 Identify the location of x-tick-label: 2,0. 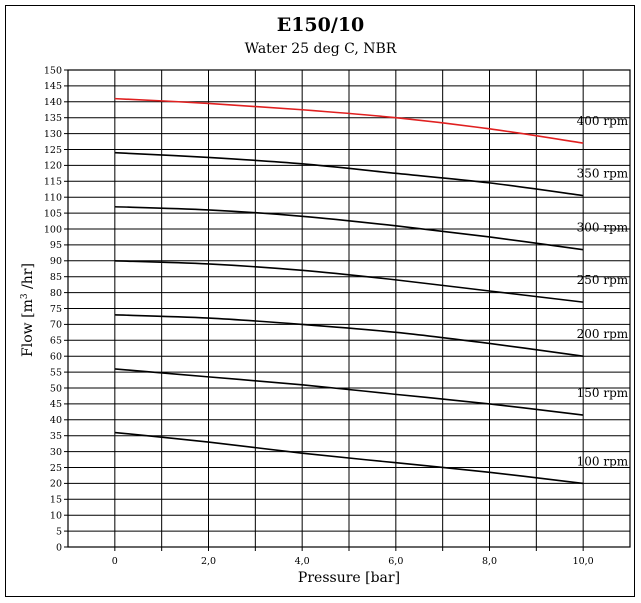
(208, 561).